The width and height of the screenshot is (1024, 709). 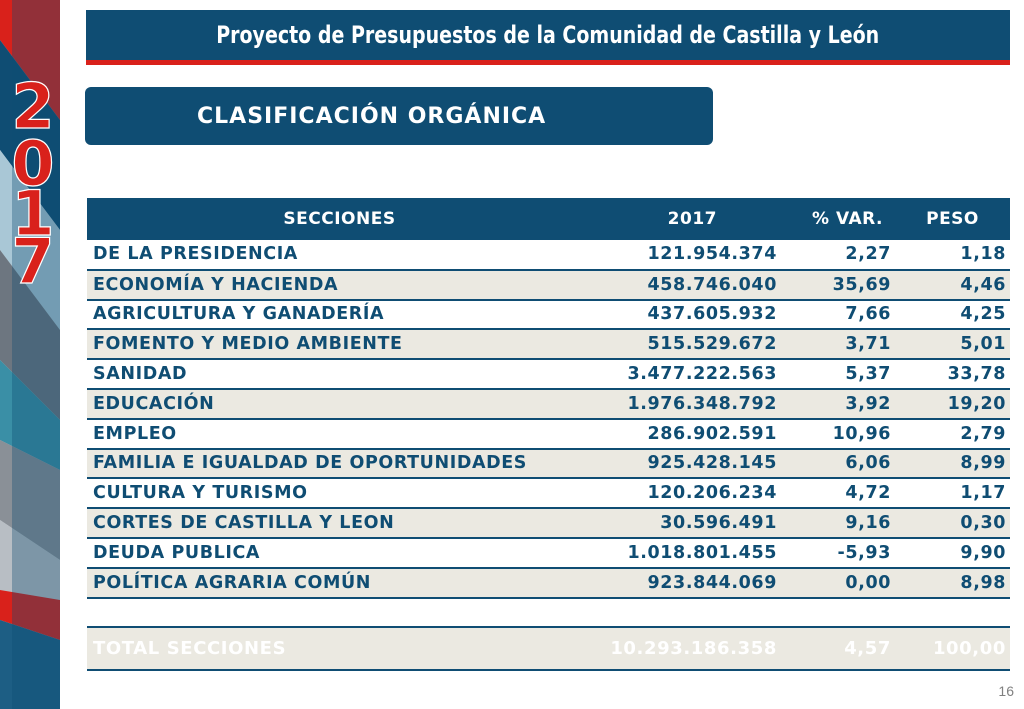 I want to click on section-name-cell: EDUCACIÓN, so click(x=154, y=403).